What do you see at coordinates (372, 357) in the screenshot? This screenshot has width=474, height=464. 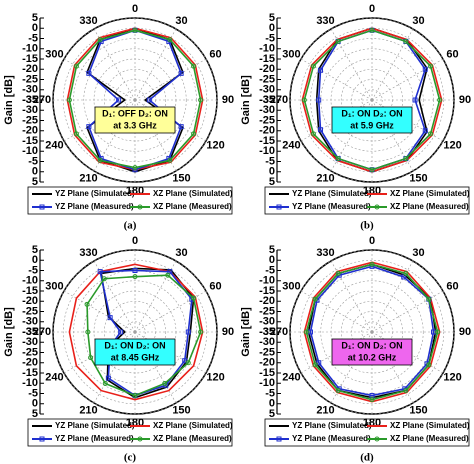 I see `annotation-text: at 10.2 GHz` at bounding box center [372, 357].